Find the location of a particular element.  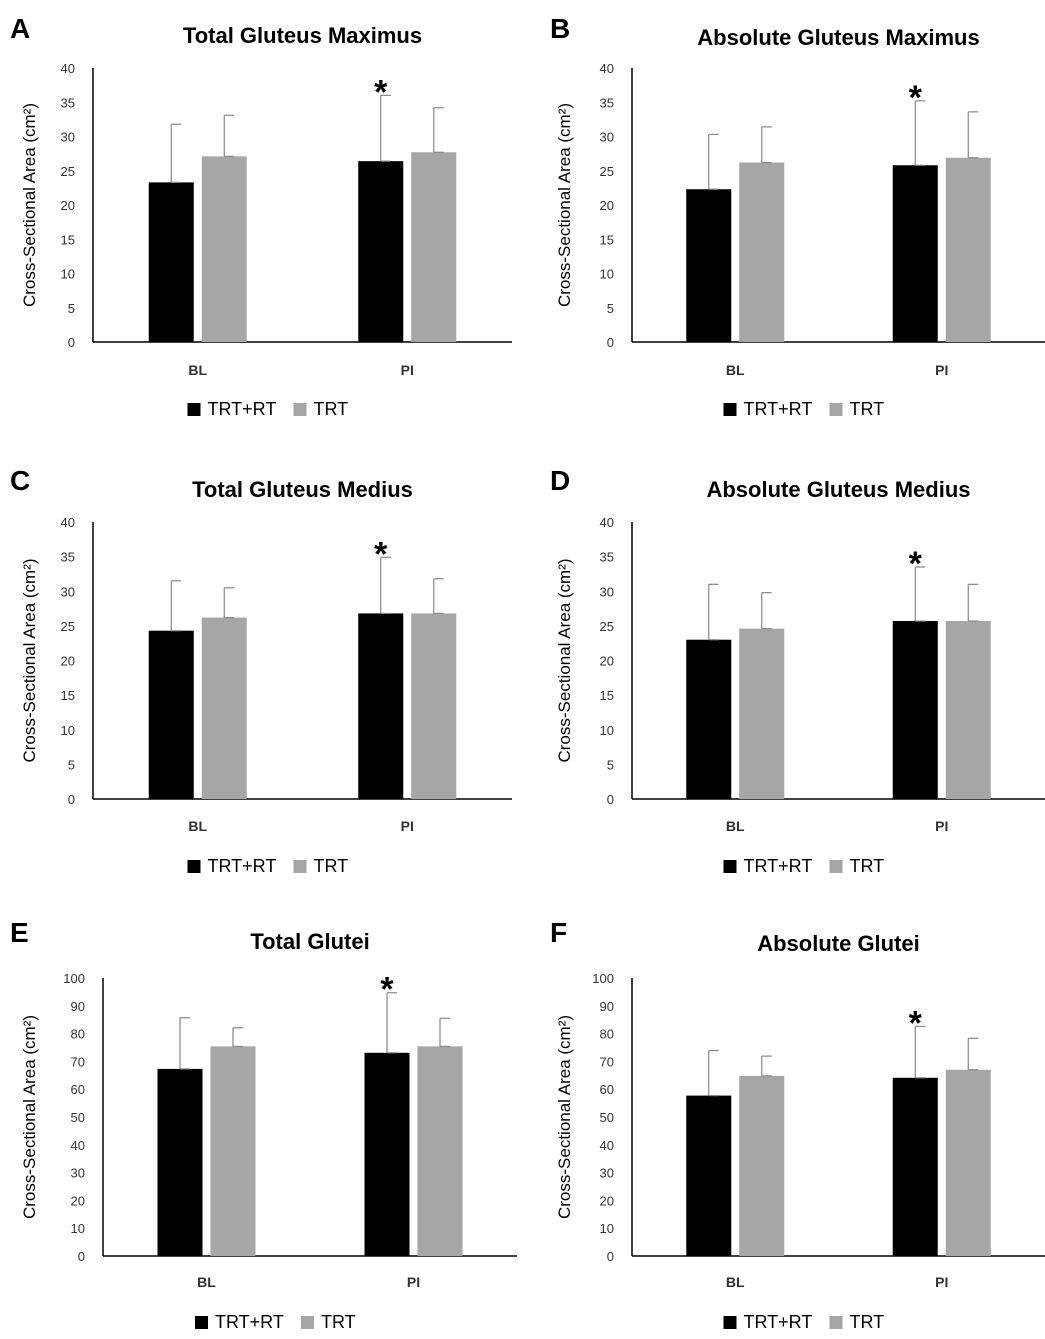

chart-title: Total Gluteus Maximus is located at coordinates (302, 35).